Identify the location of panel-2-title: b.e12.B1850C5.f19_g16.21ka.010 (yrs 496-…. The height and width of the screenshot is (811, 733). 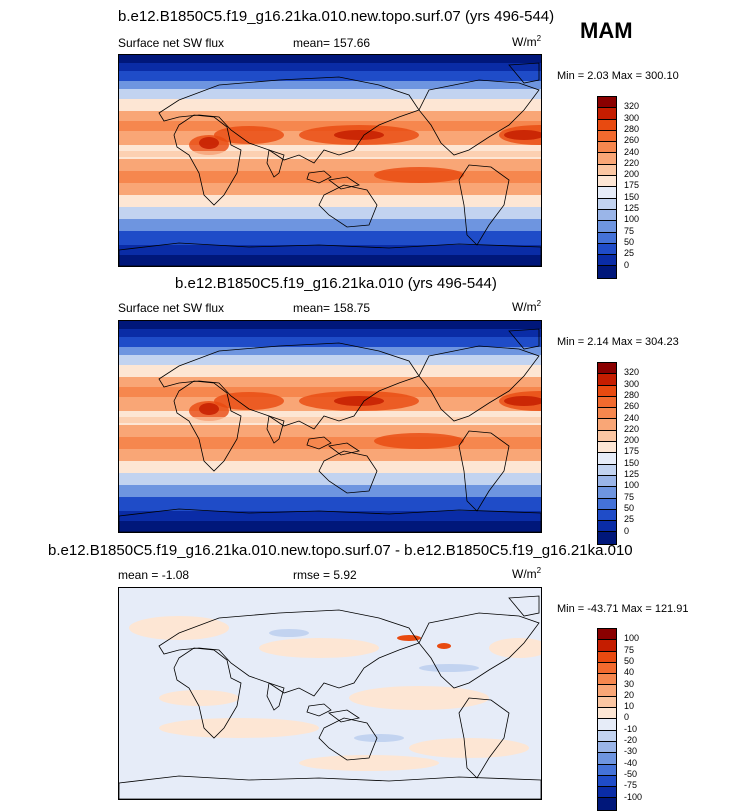
(336, 283).